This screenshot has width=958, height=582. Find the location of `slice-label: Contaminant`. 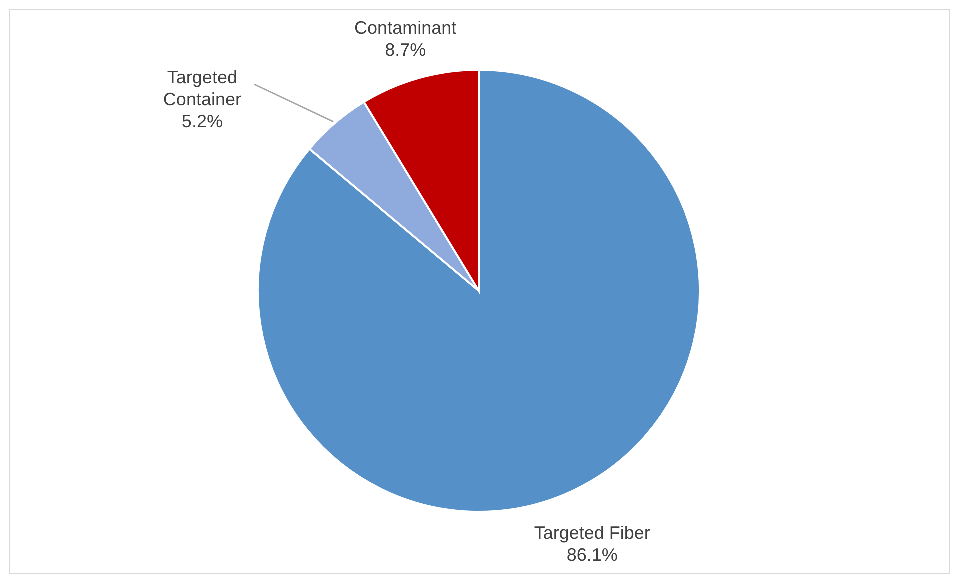

slice-label: Contaminant is located at coordinates (405, 28).